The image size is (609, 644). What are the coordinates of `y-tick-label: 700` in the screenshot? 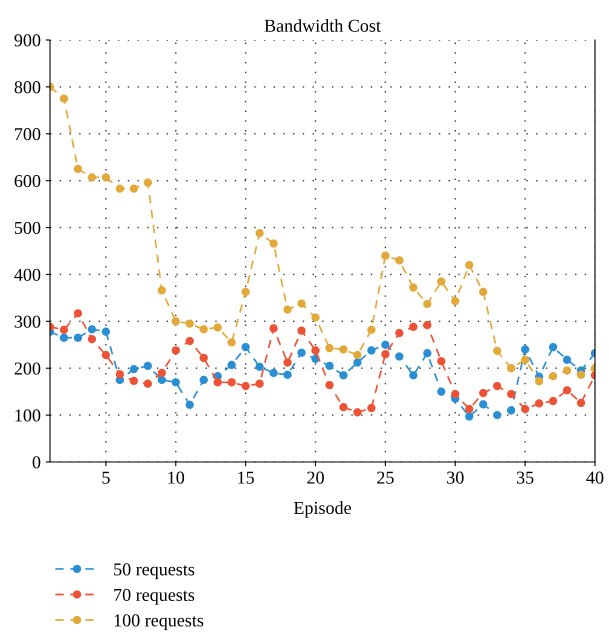 It's located at (27, 134).